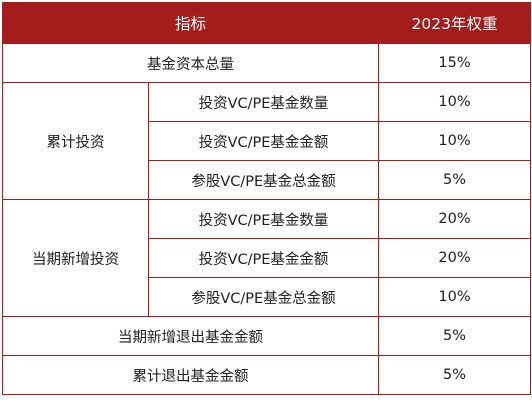 The width and height of the screenshot is (532, 402). Describe the element at coordinates (190, 375) in the screenshot. I see `indicator-label: 累计退出基金金额` at that location.